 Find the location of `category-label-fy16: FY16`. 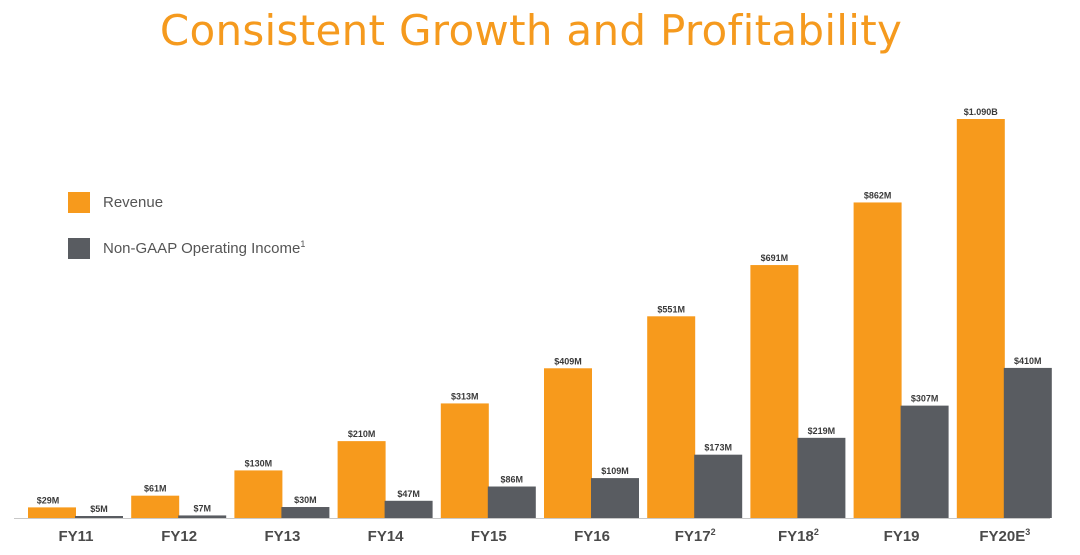

category-label-fy16: FY16 is located at coordinates (592, 536).